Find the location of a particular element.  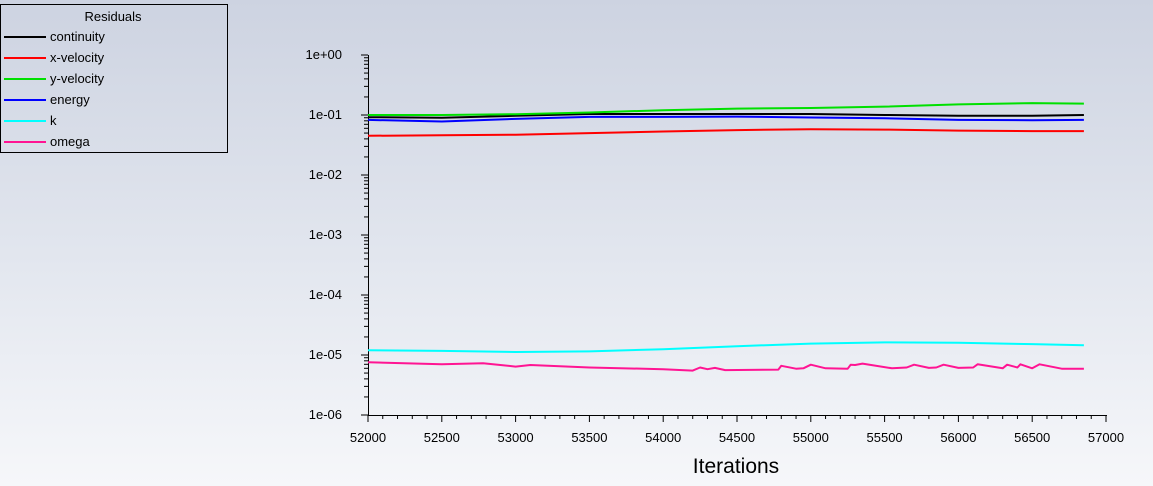

x-tick-label: 55000 is located at coordinates (811, 437).